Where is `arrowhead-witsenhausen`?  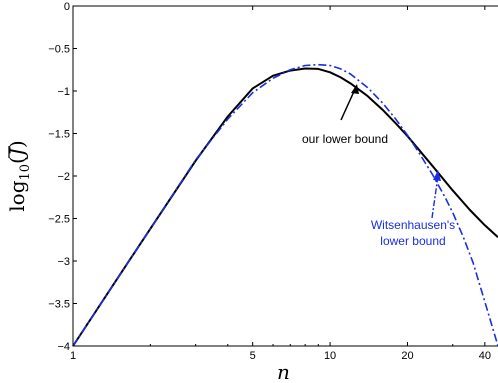 arrowhead-witsenhausen is located at coordinates (437, 175).